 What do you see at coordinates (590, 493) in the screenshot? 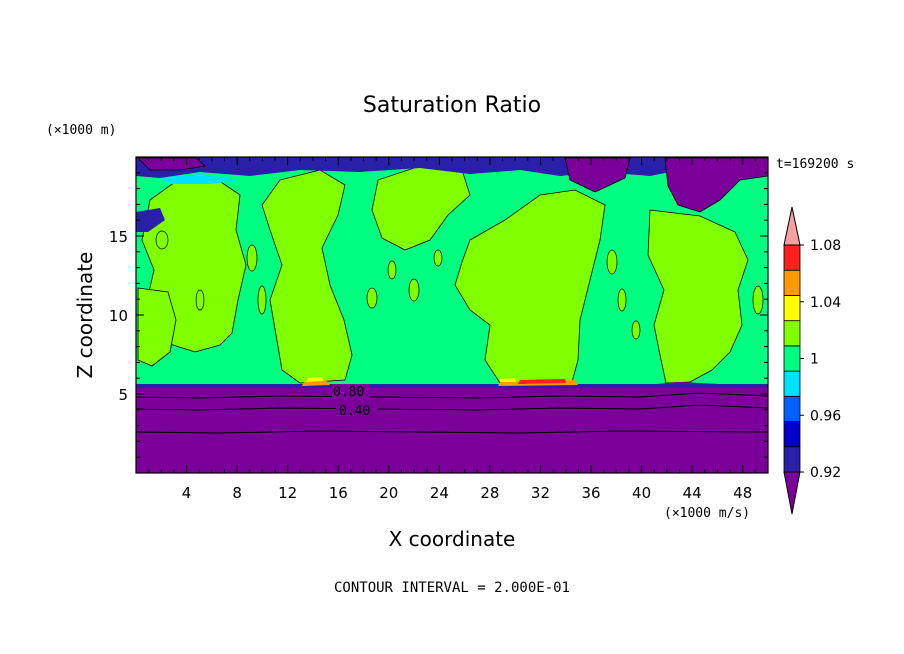
I see `x-tick-label: 36` at bounding box center [590, 493].